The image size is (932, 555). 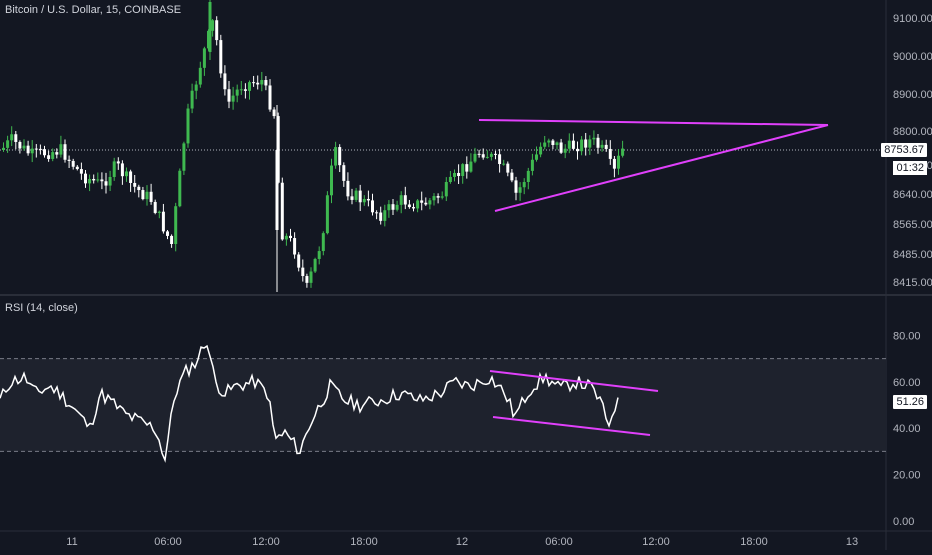 I want to click on rsi-line, so click(x=309, y=403).